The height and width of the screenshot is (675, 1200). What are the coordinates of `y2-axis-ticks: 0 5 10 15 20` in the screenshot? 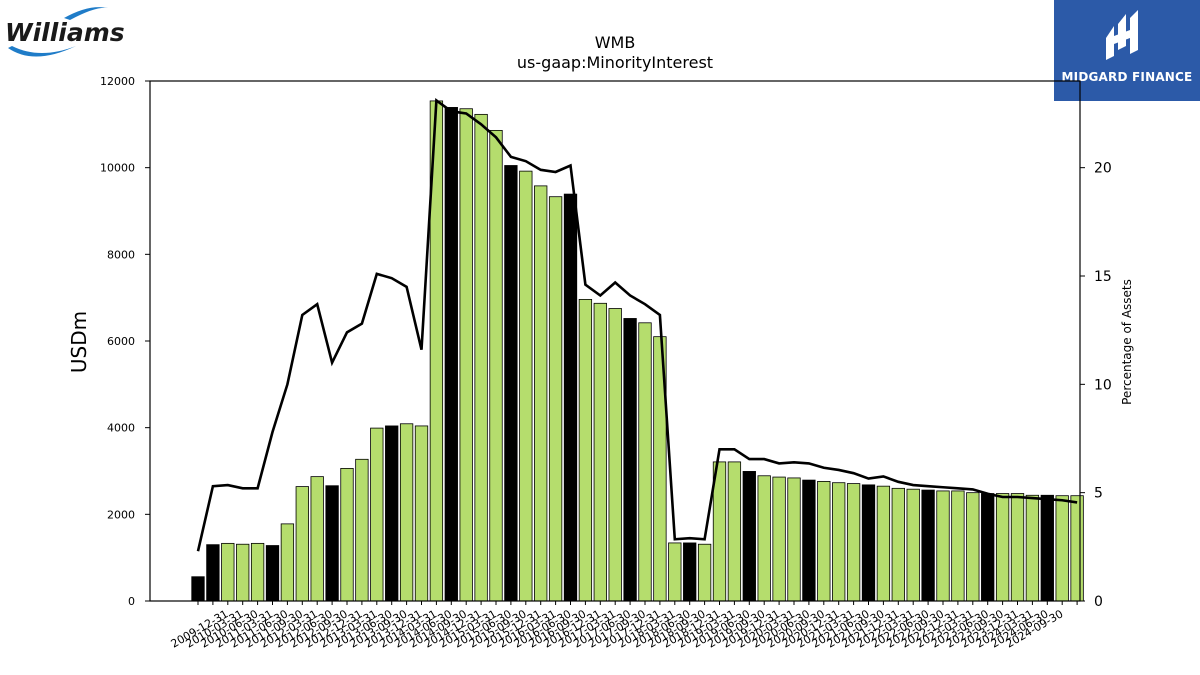 It's located at (1096, 385).